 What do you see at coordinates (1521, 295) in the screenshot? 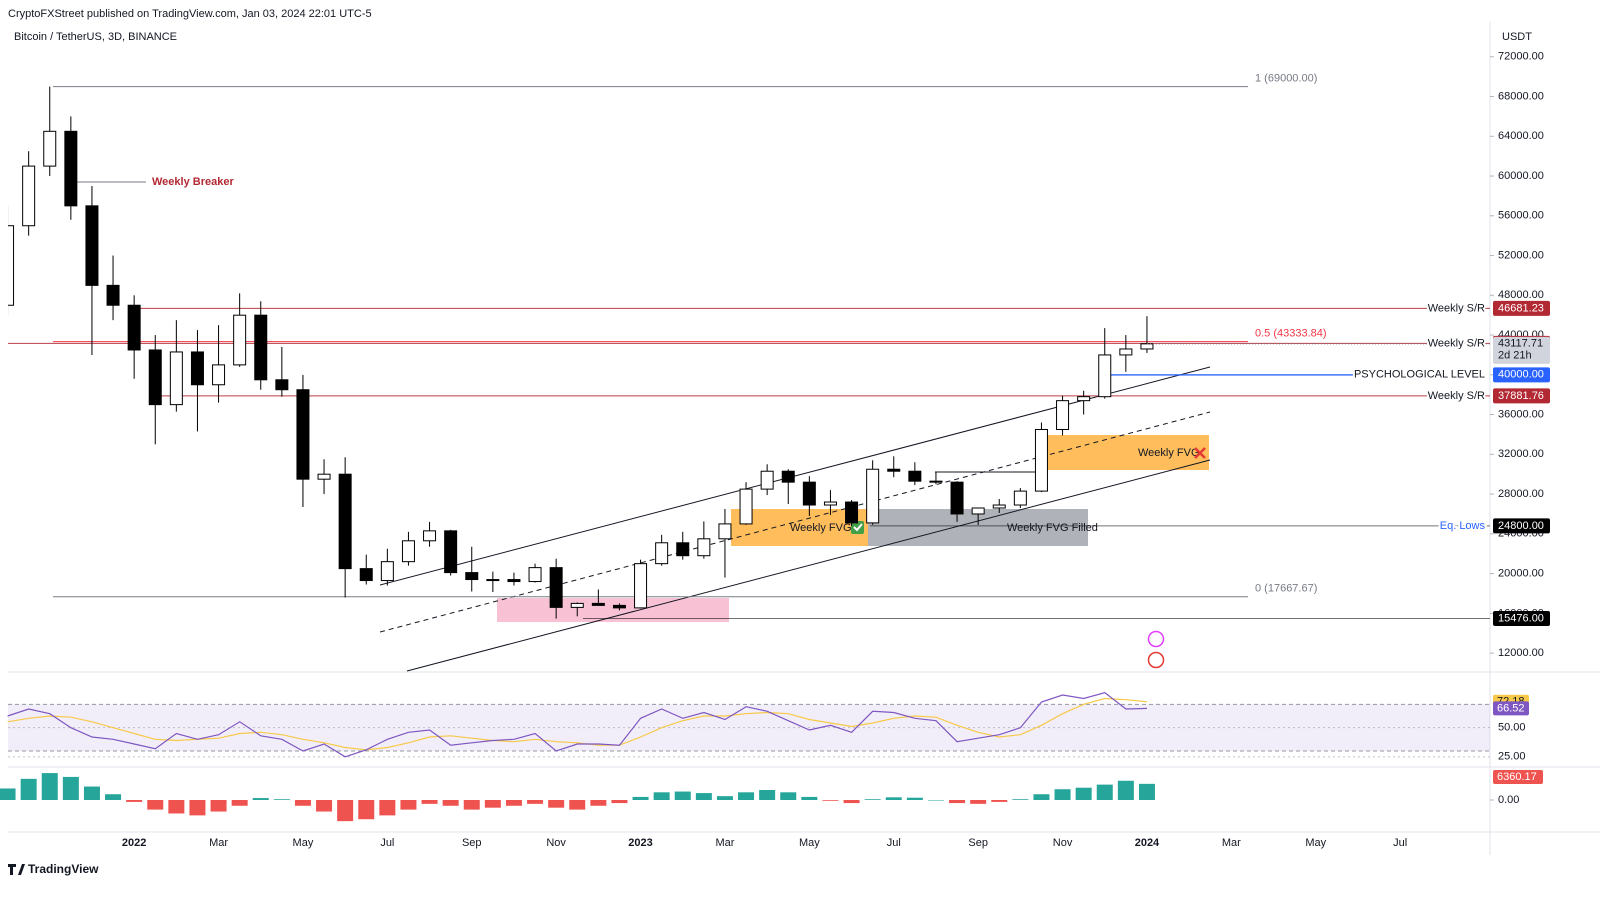
I see `y-tick-label: 48000.00` at bounding box center [1521, 295].